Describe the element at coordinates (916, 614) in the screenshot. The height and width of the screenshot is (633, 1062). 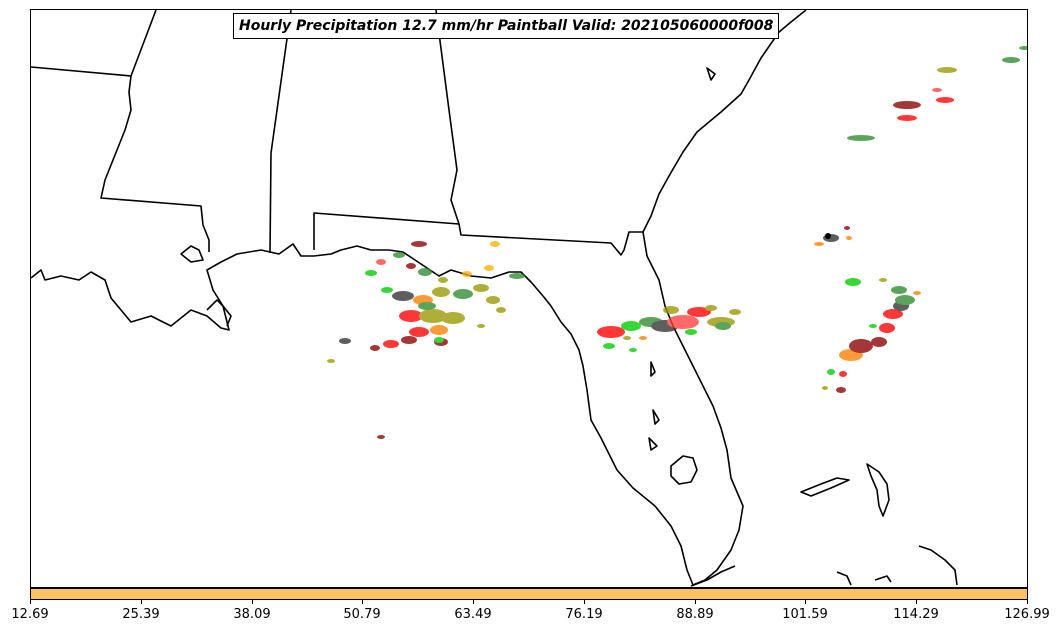
I see `colorbar-tick-label: 114.29` at that location.